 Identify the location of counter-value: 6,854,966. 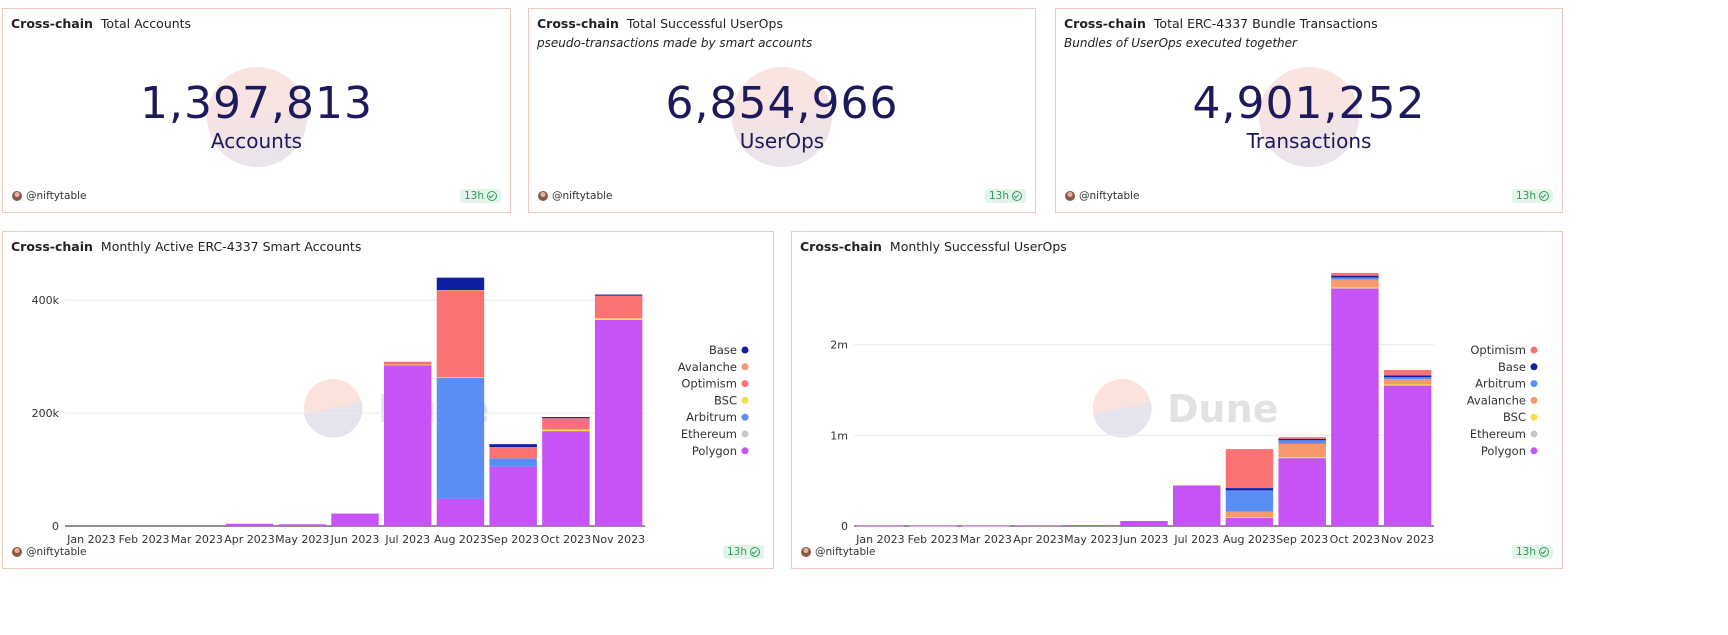
(782, 103).